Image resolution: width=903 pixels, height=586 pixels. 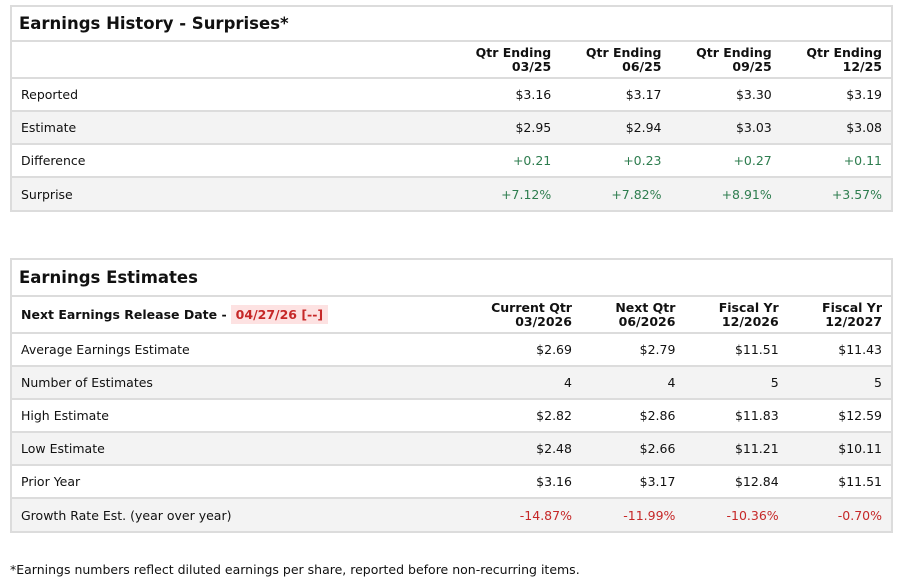 What do you see at coordinates (835, 94) in the screenshot?
I see `cell-value: $3.19` at bounding box center [835, 94].